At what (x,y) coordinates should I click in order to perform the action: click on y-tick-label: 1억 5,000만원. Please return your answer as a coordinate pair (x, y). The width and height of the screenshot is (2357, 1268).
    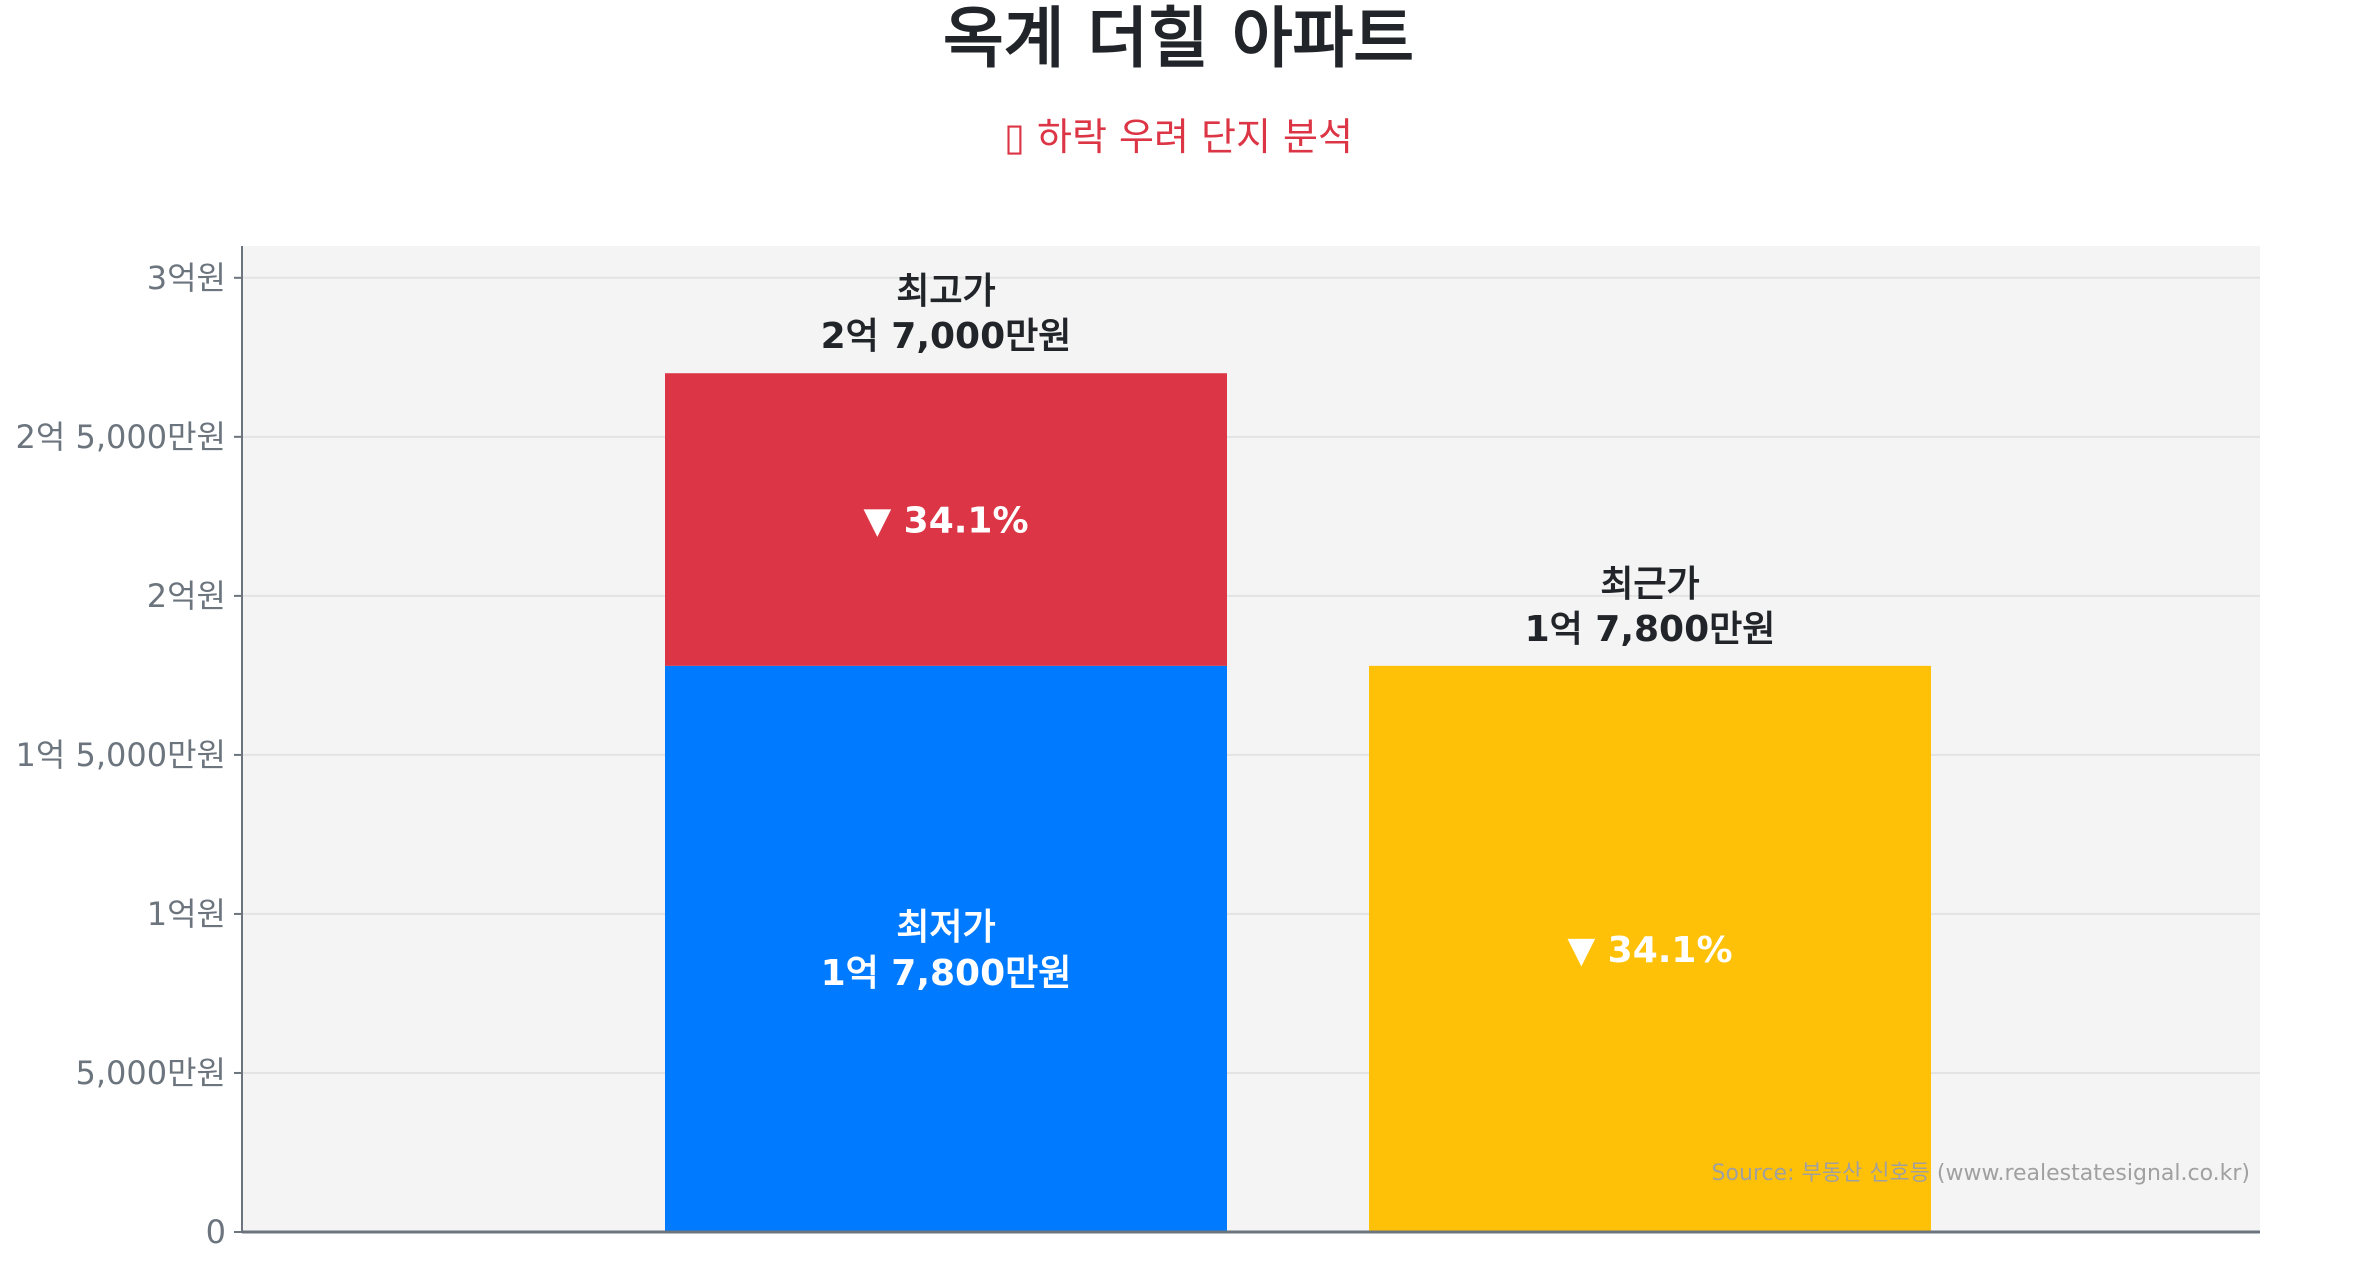
    Looking at the image, I should click on (121, 755).